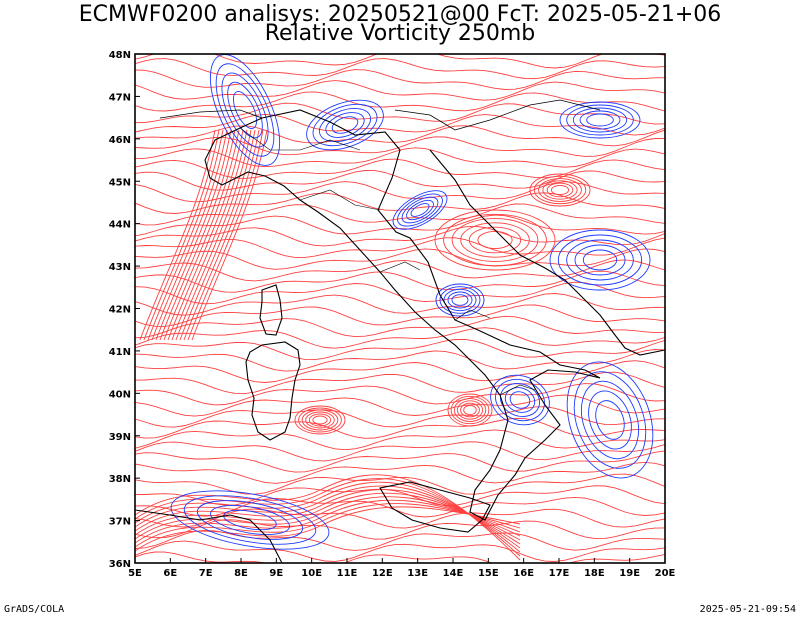 The width and height of the screenshot is (800, 618). I want to click on lon-tick-label: 17E, so click(559, 573).